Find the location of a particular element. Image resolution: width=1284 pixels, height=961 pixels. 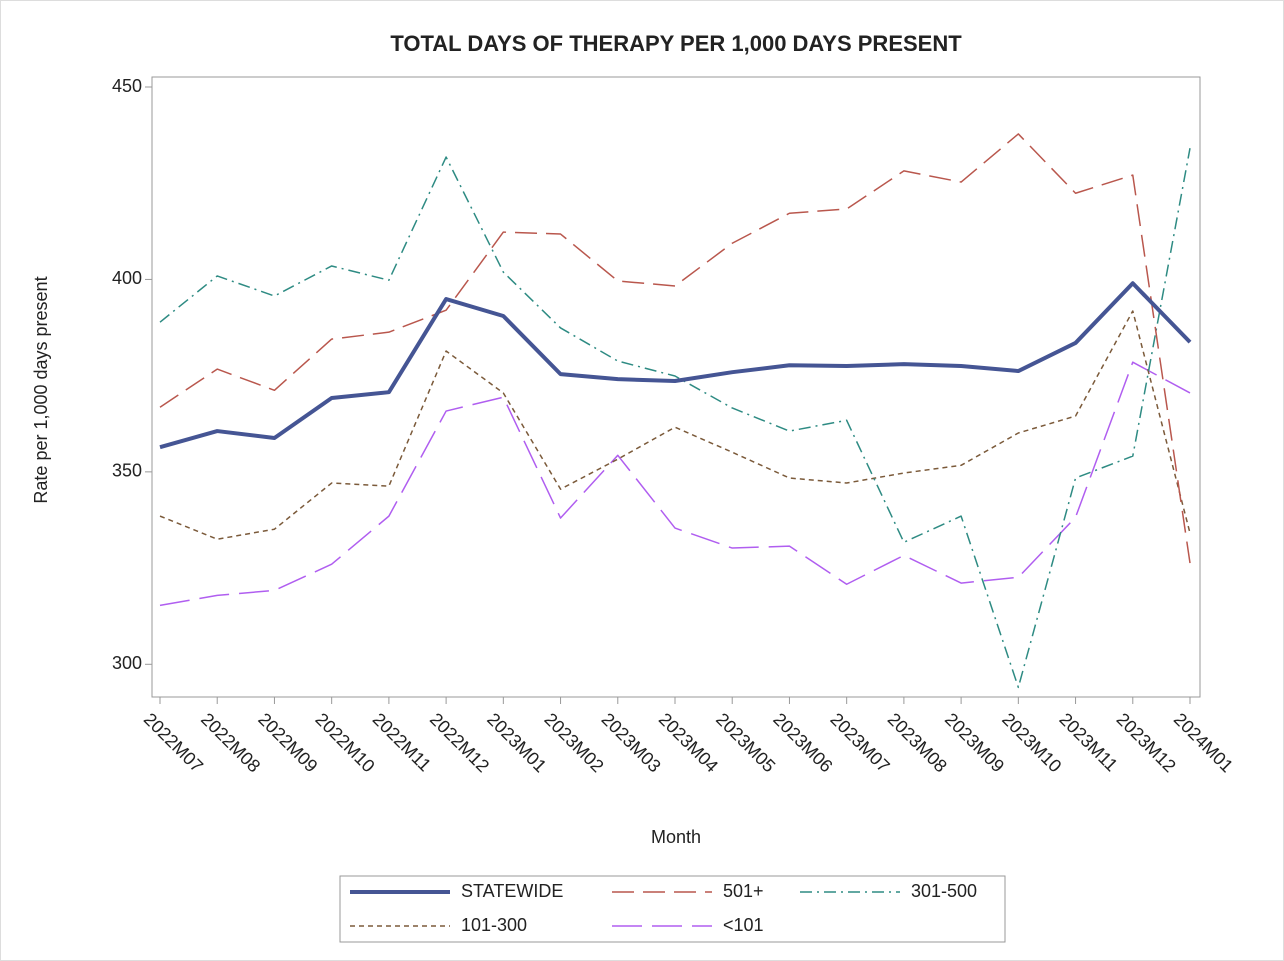

legend-label: <101 is located at coordinates (743, 925).